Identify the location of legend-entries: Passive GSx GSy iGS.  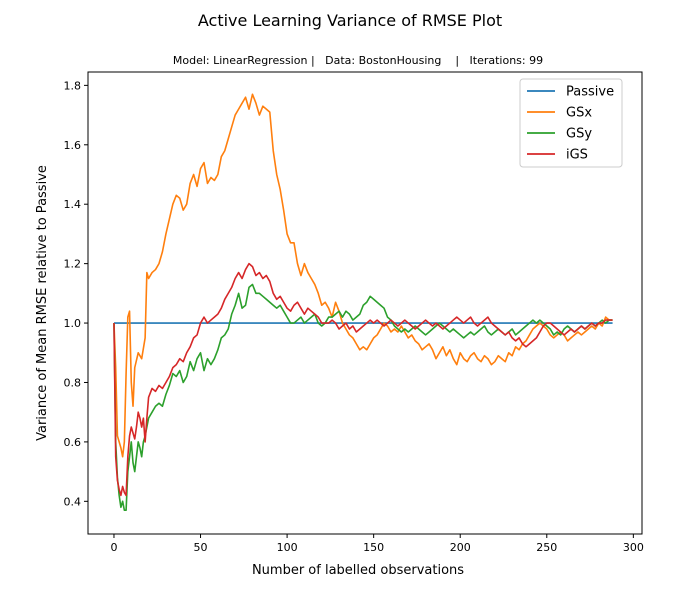
(570, 124).